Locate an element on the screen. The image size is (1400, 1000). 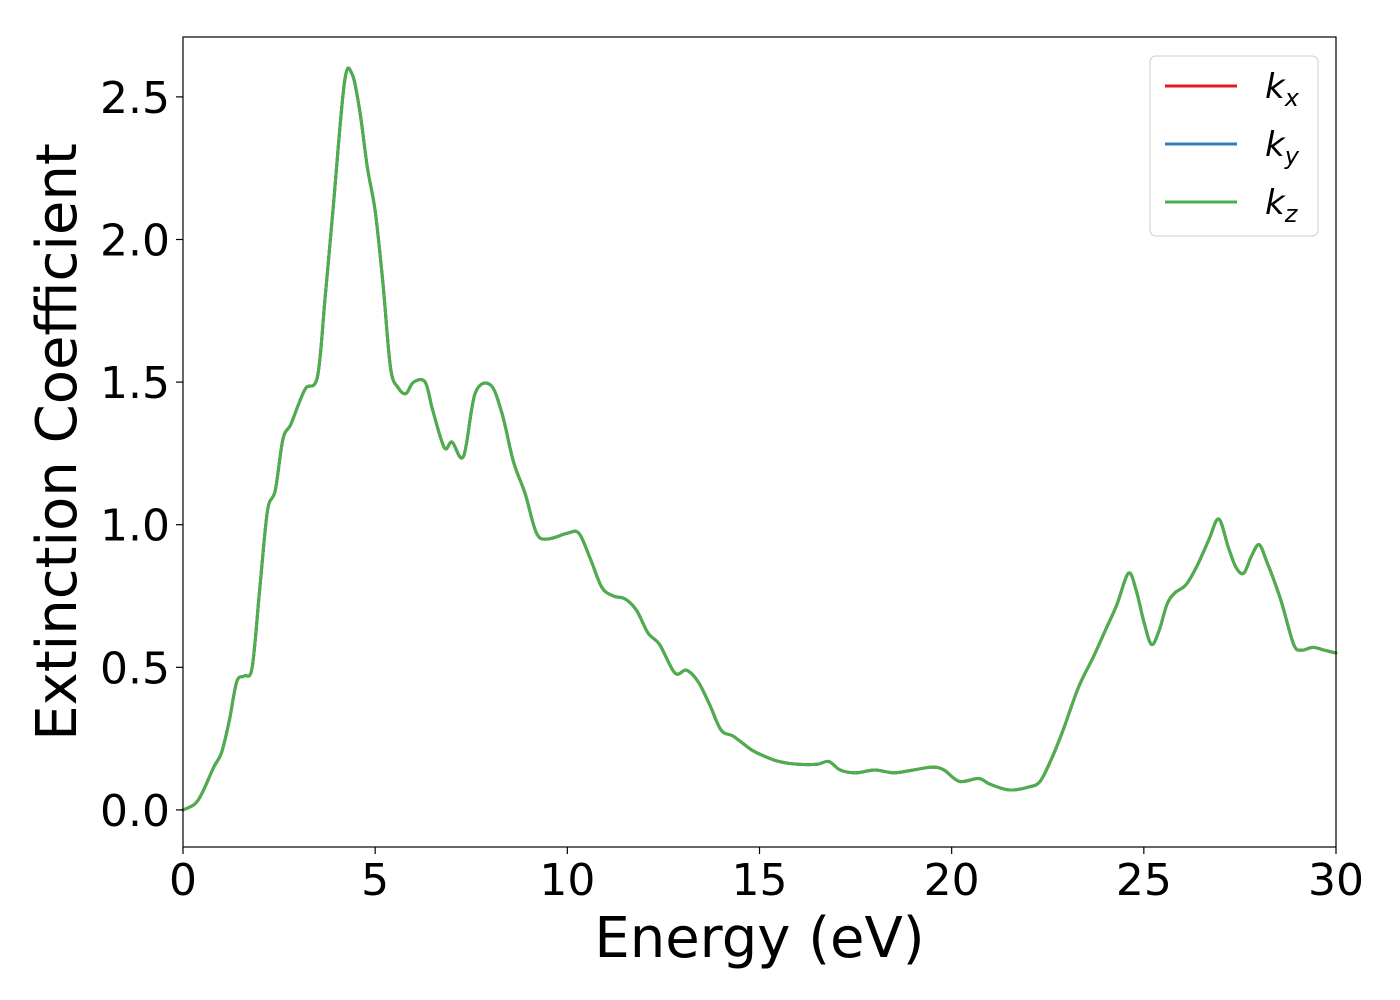
legend-items: kx ky kz is located at coordinates (1232, 147).